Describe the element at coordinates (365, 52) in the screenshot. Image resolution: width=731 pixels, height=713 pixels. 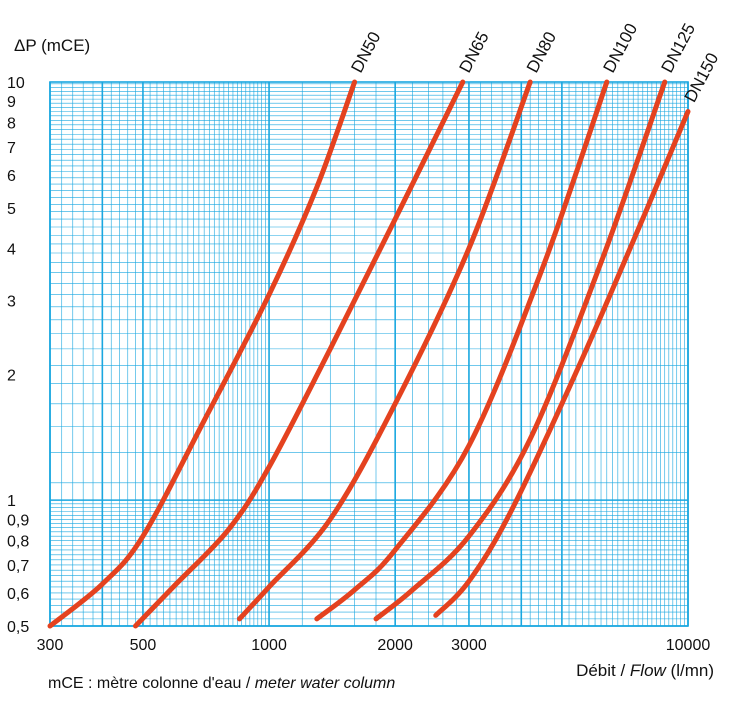
I see `series-label-dn50: DN50` at that location.